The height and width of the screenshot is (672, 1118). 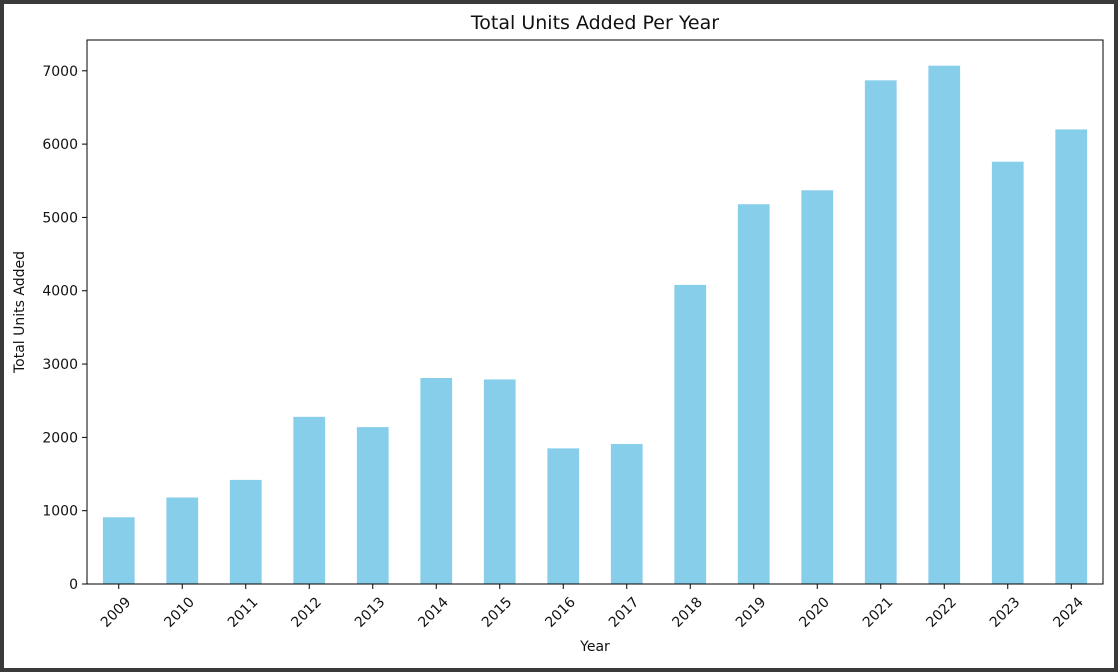 What do you see at coordinates (880, 332) in the screenshot?
I see `bar-2021` at bounding box center [880, 332].